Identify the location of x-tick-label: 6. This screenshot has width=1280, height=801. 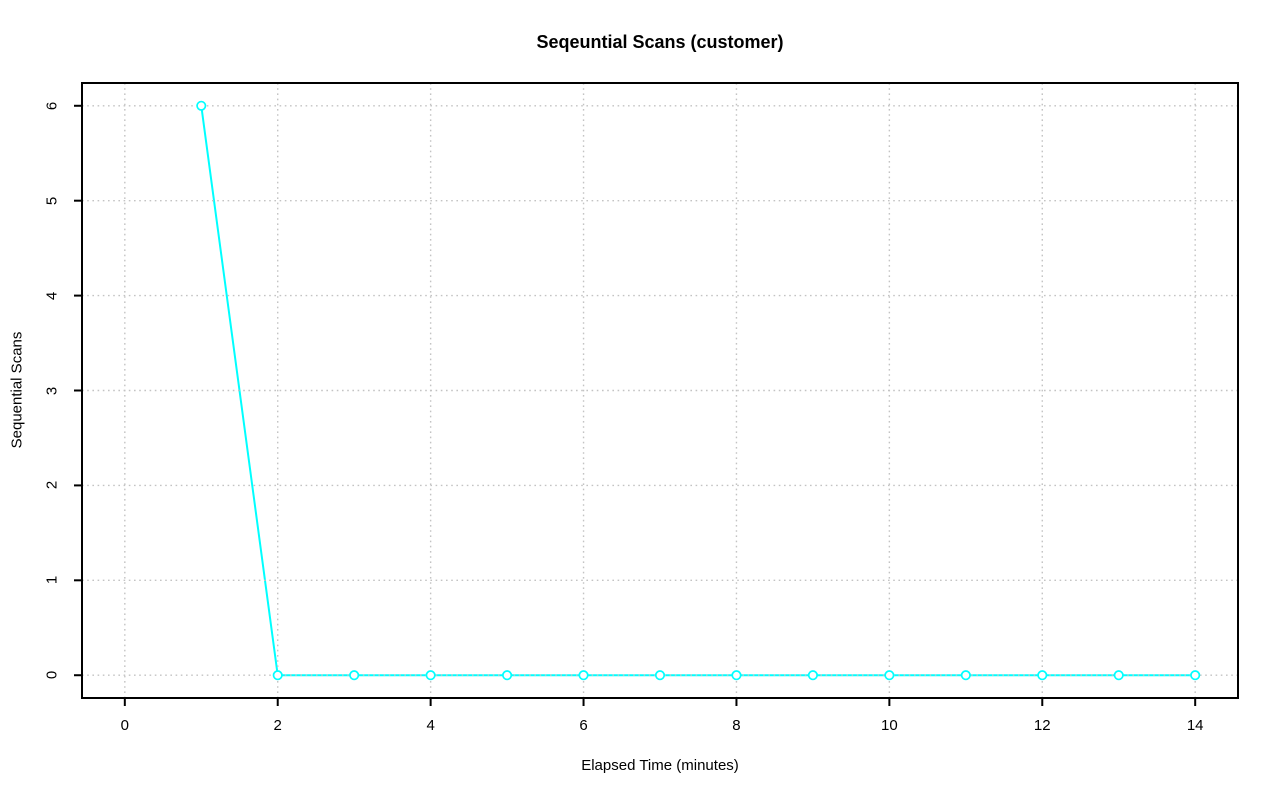
(583, 725).